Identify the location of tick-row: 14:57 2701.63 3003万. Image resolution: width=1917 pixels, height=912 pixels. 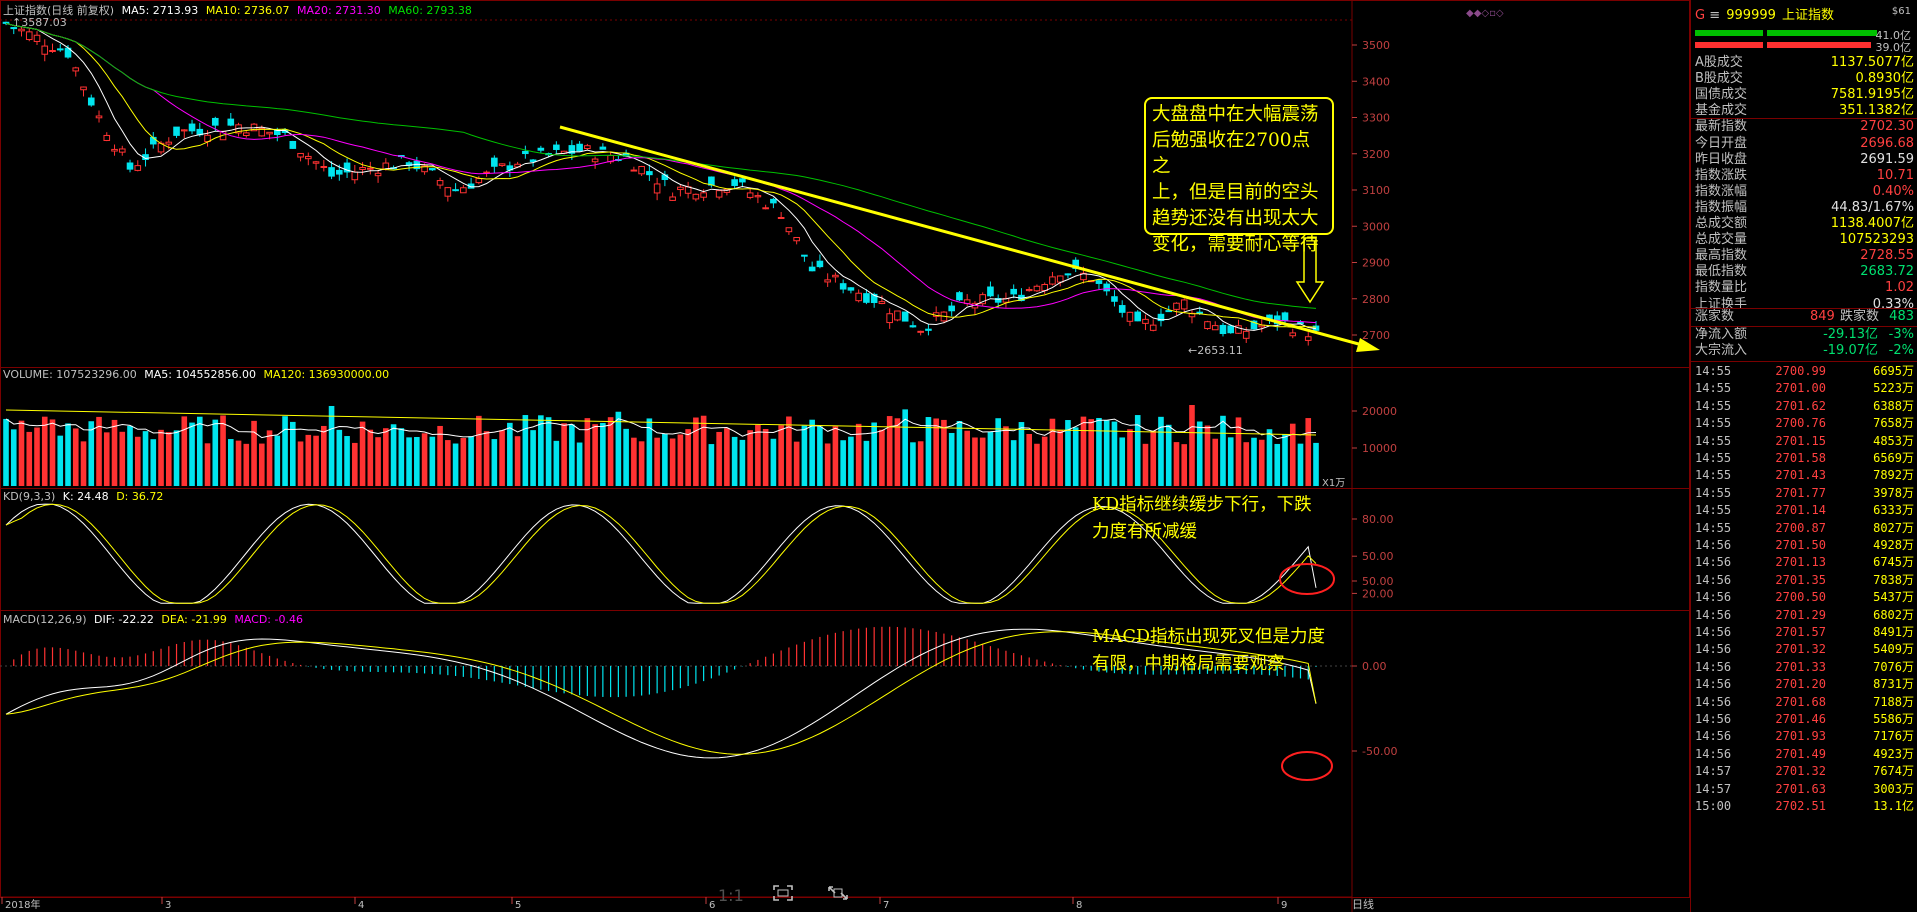
(1804, 789).